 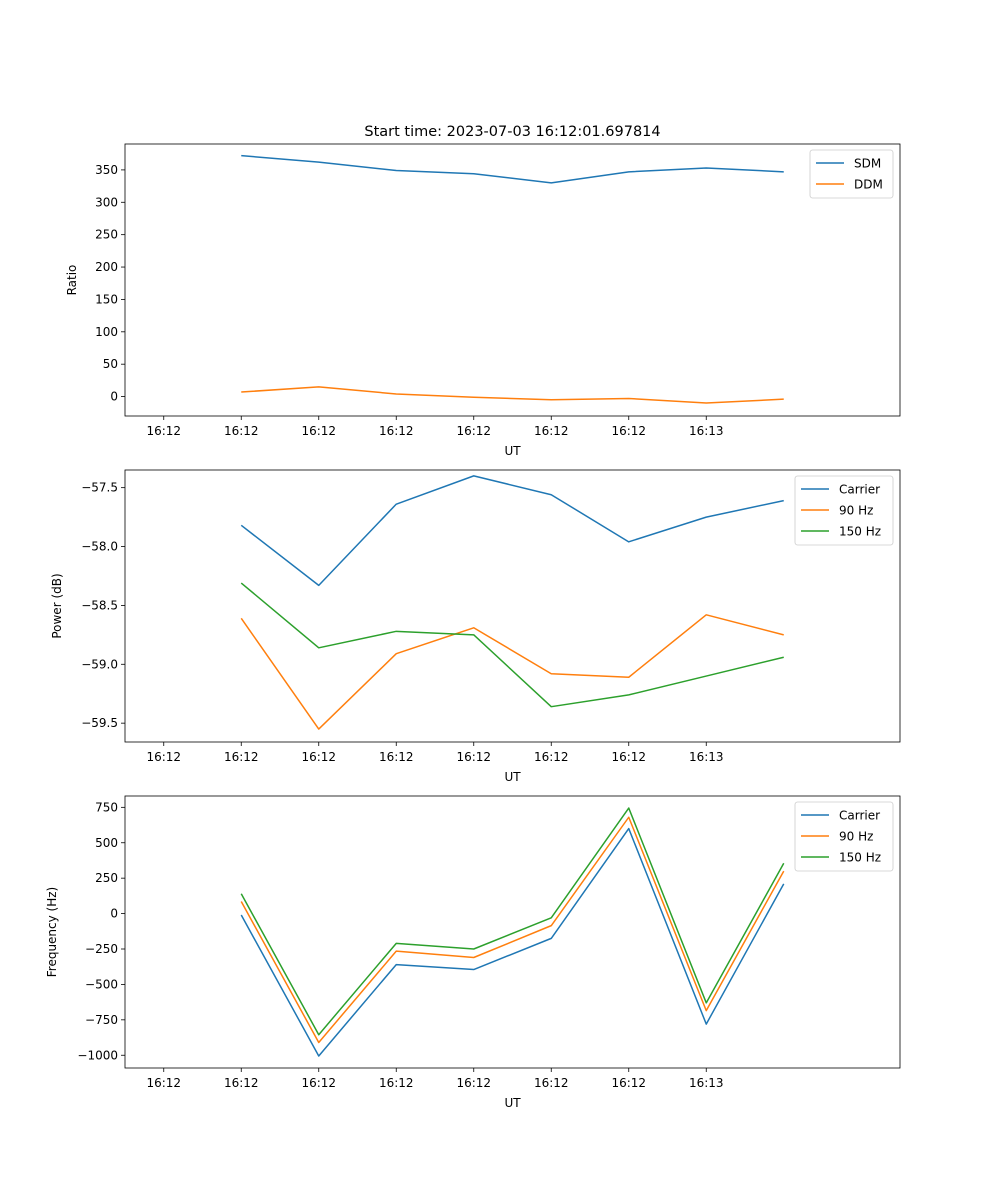 I want to click on y-tick-label: 300, so click(x=106, y=202).